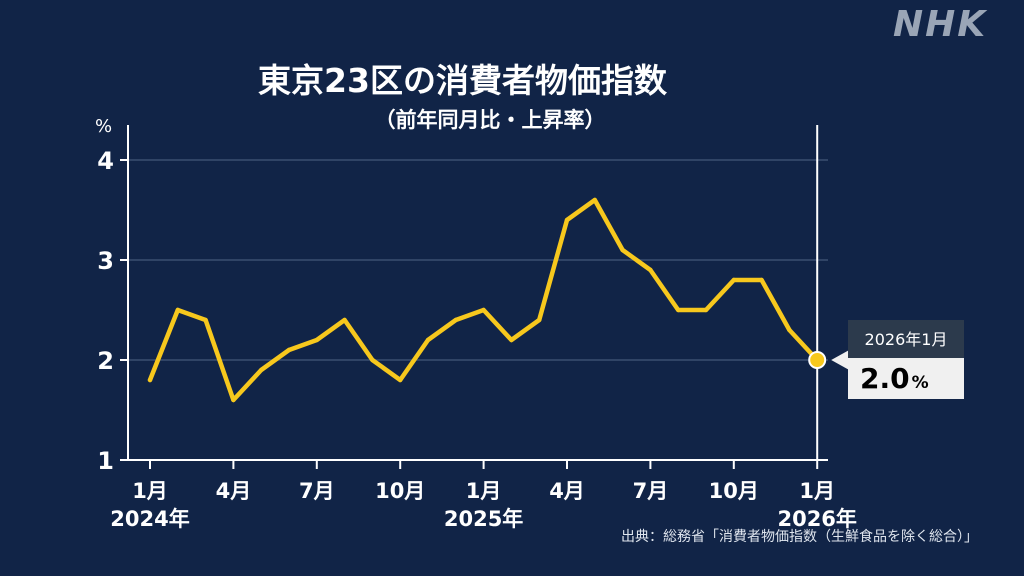 Image resolution: width=1024 pixels, height=576 pixels. What do you see at coordinates (105, 261) in the screenshot?
I see `y-tick-label: 3` at bounding box center [105, 261].